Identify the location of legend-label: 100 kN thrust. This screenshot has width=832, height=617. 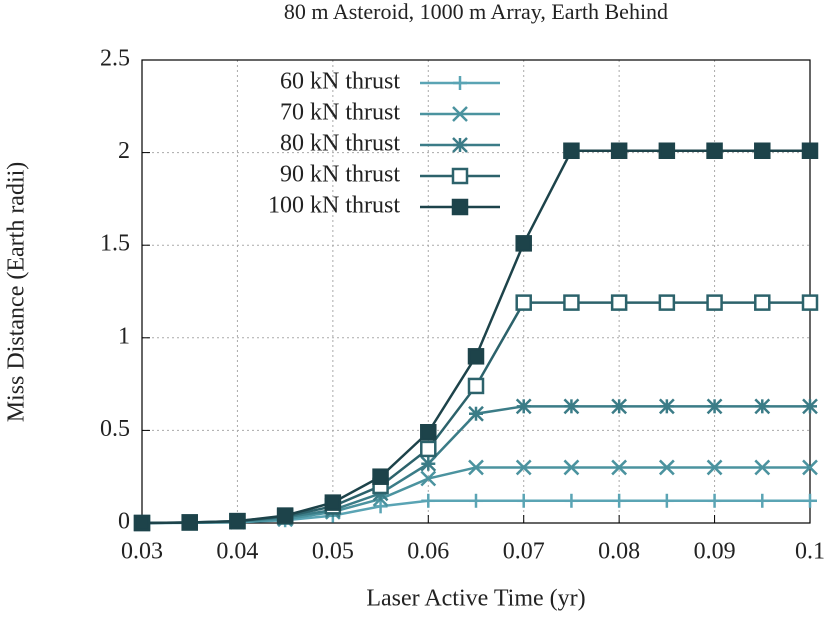
(334, 206).